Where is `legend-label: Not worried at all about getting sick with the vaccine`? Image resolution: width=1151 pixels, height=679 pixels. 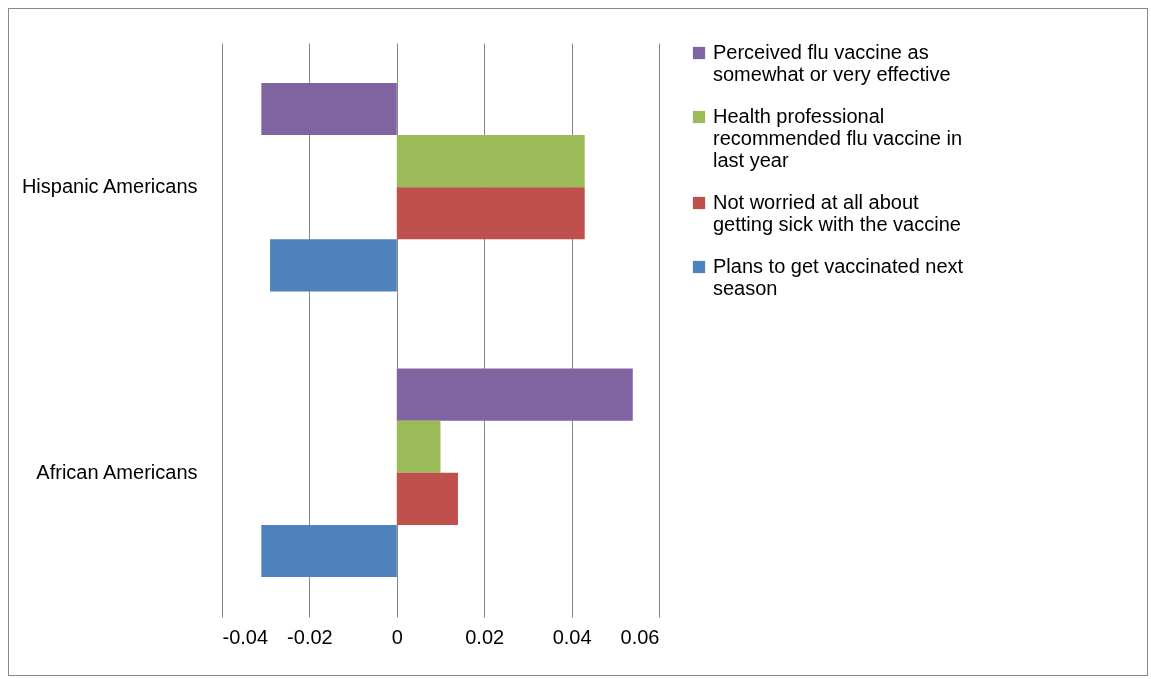
legend-label: Not worried at all about getting sick with the vaccine is located at coordinates (837, 213).